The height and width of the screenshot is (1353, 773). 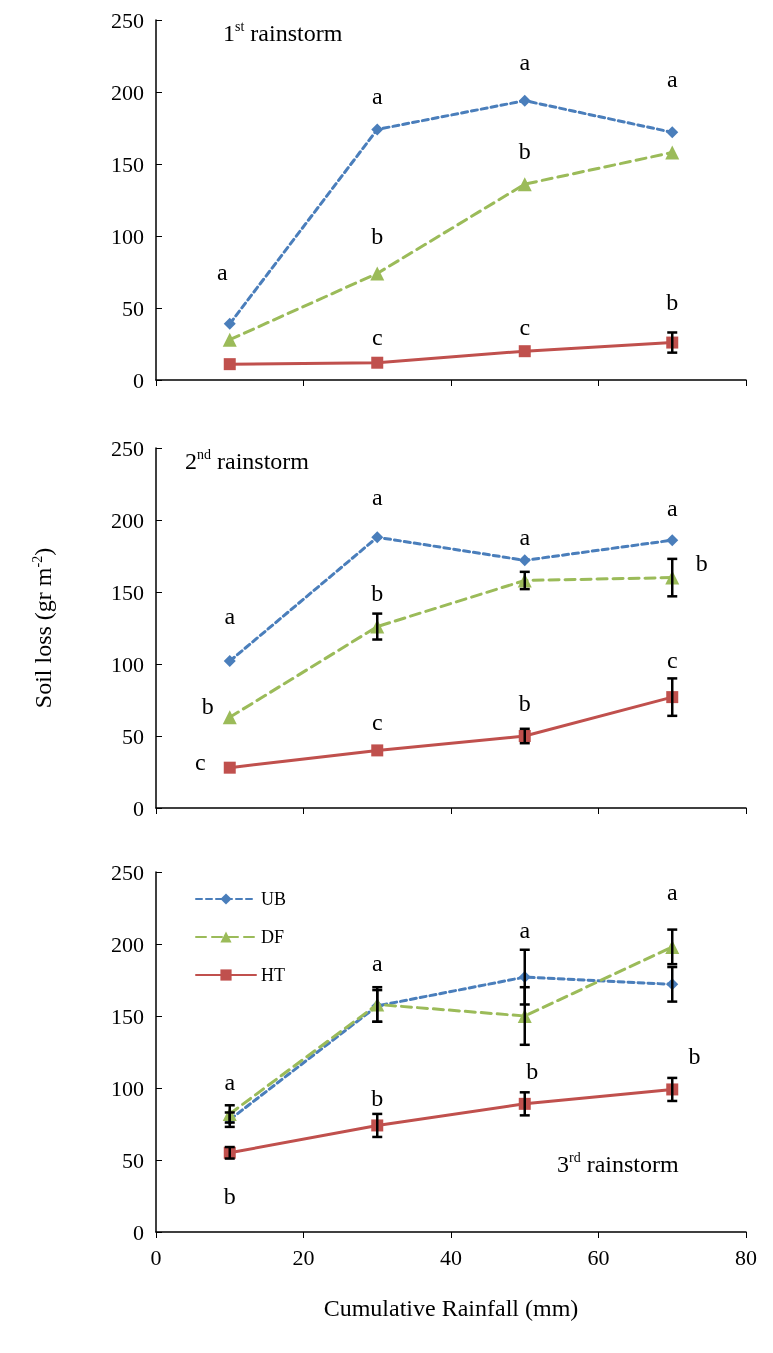 What do you see at coordinates (303, 1257) in the screenshot?
I see `x-tick-label: 20` at bounding box center [303, 1257].